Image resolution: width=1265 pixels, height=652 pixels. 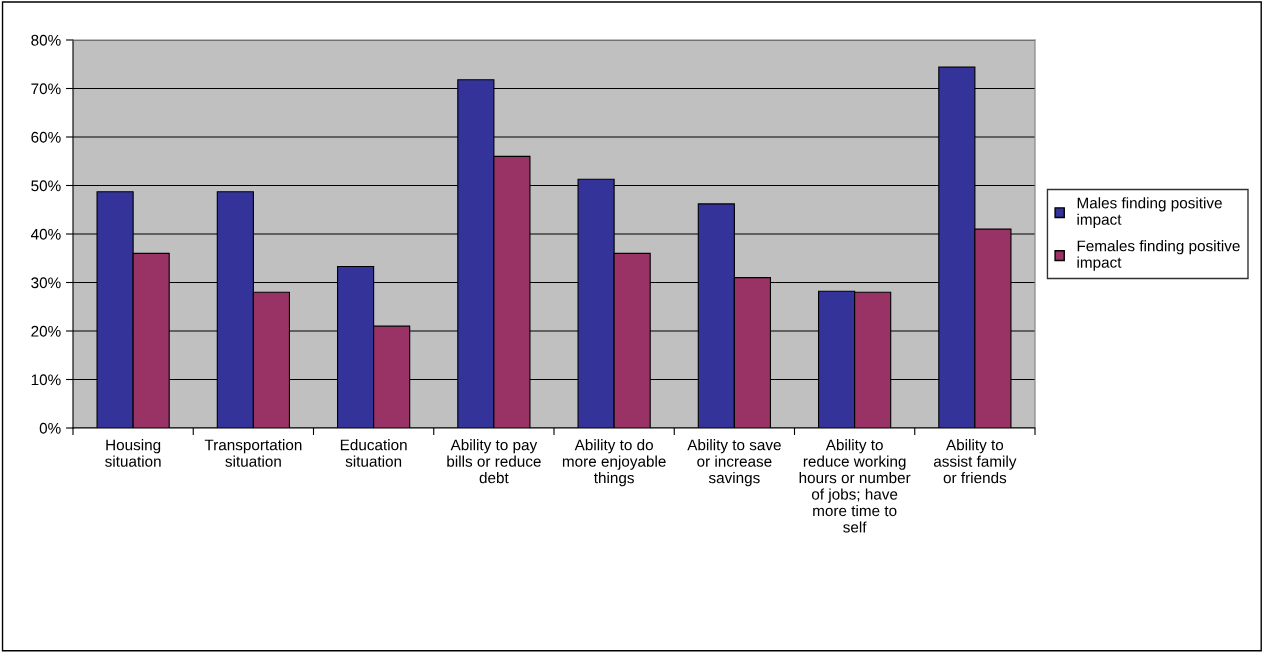 I want to click on y-tick-label: 10%, so click(x=46, y=380).